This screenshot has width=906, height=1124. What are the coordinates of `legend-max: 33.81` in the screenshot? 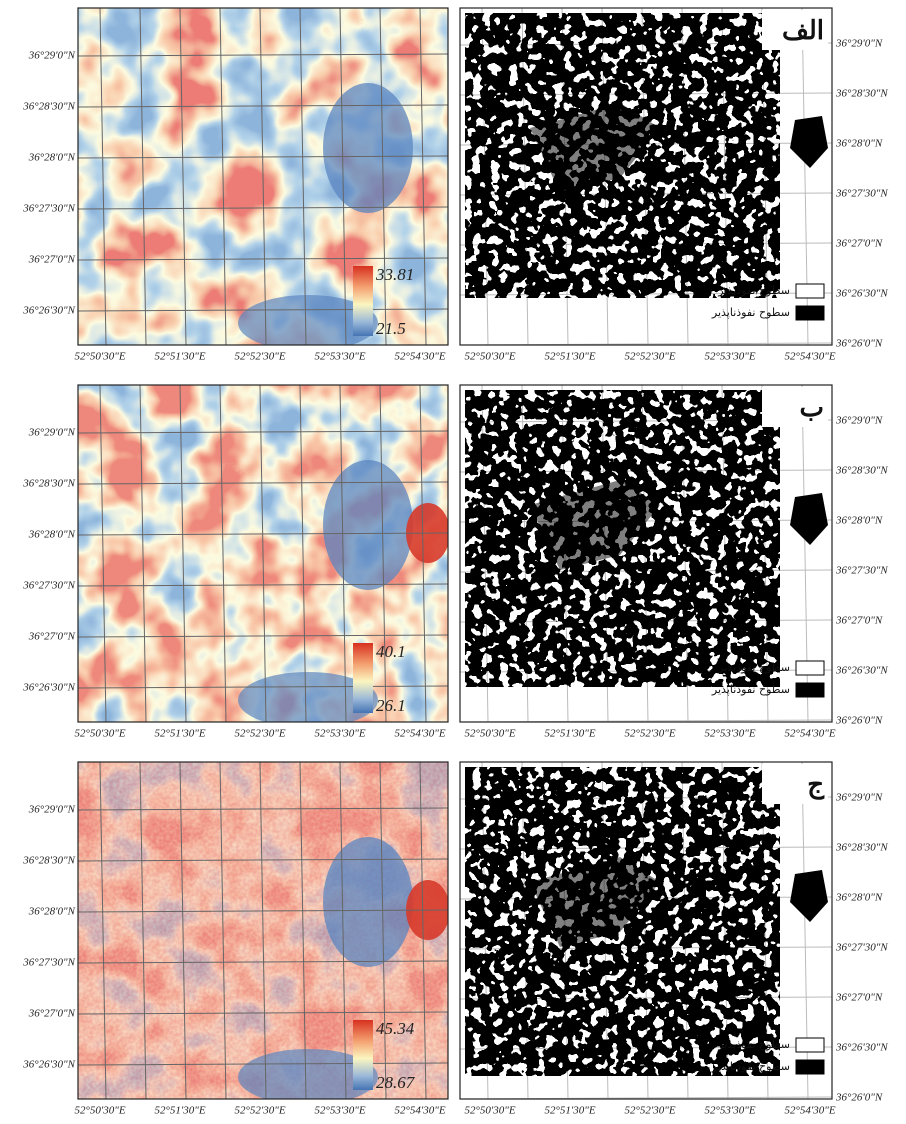 It's located at (394, 274).